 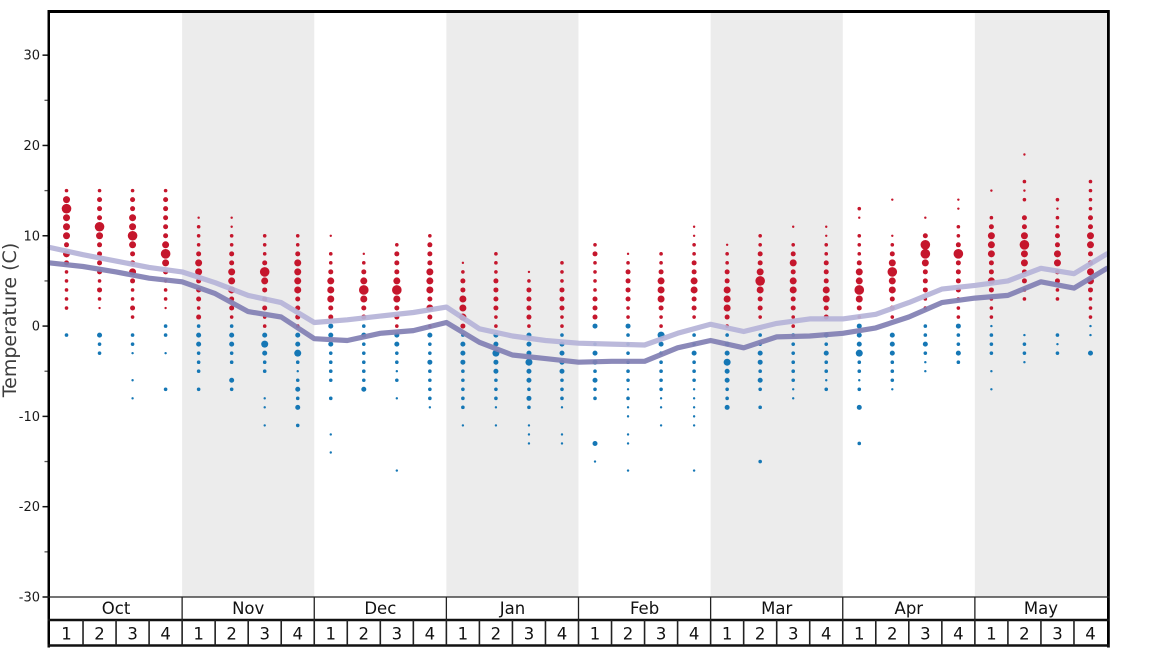 What do you see at coordinates (29, 417) in the screenshot?
I see `y-tick-label: -10` at bounding box center [29, 417].